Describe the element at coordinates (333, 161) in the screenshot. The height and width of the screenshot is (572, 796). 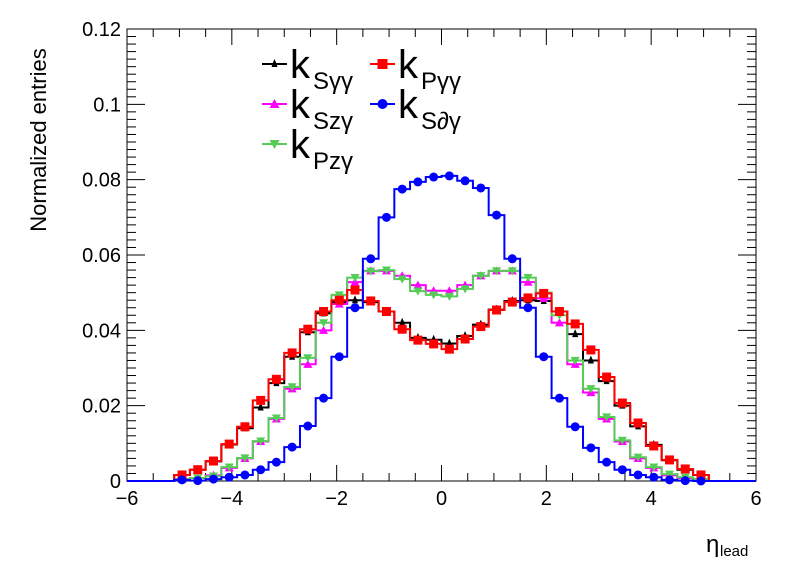
I see `legend-label-sub: Pzγ` at that location.